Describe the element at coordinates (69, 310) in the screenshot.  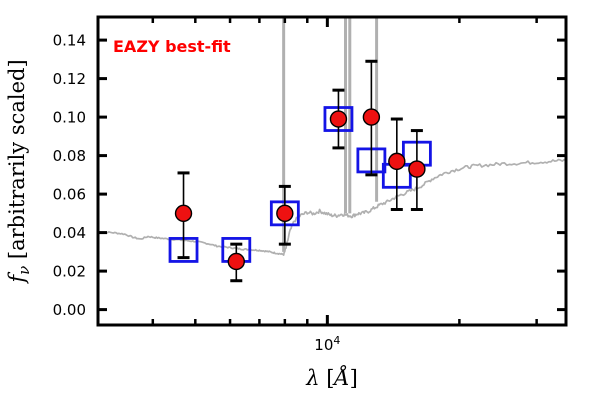
I see `y-axis-tick-label: 0.00` at that location.